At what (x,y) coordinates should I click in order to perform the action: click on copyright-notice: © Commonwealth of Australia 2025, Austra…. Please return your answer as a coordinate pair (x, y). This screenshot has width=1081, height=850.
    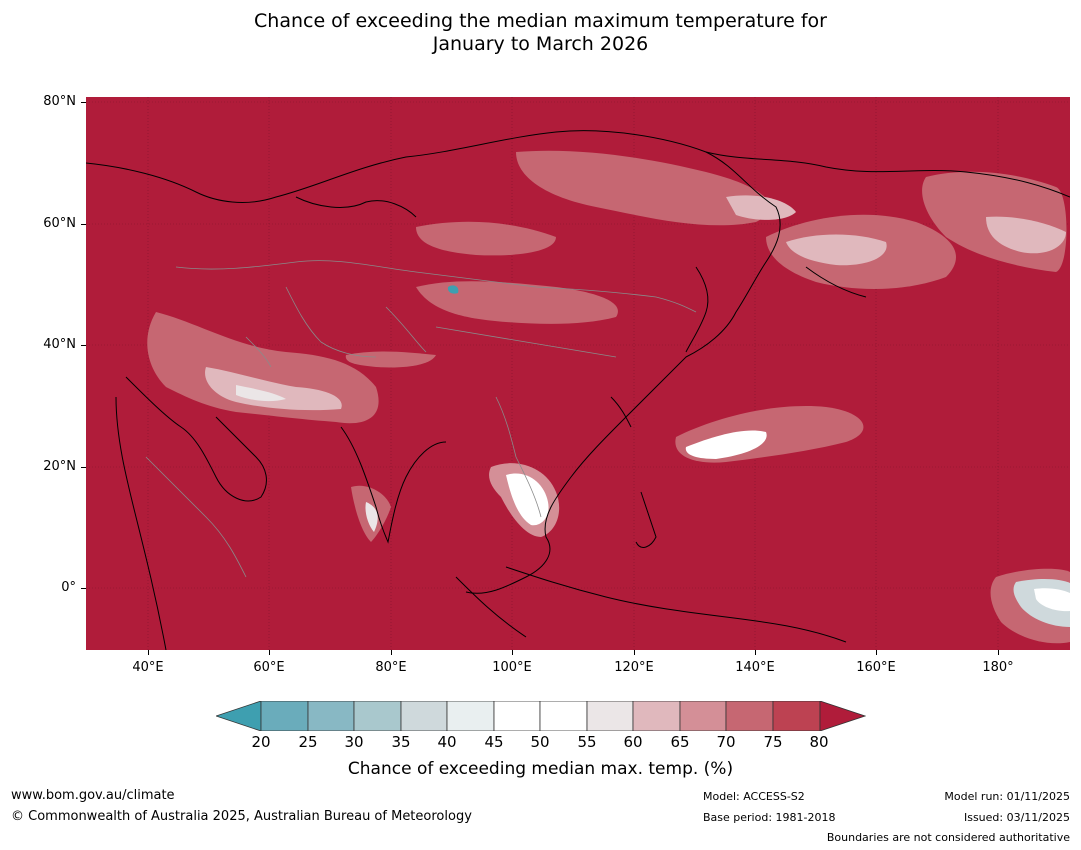
    Looking at the image, I should click on (241, 816).